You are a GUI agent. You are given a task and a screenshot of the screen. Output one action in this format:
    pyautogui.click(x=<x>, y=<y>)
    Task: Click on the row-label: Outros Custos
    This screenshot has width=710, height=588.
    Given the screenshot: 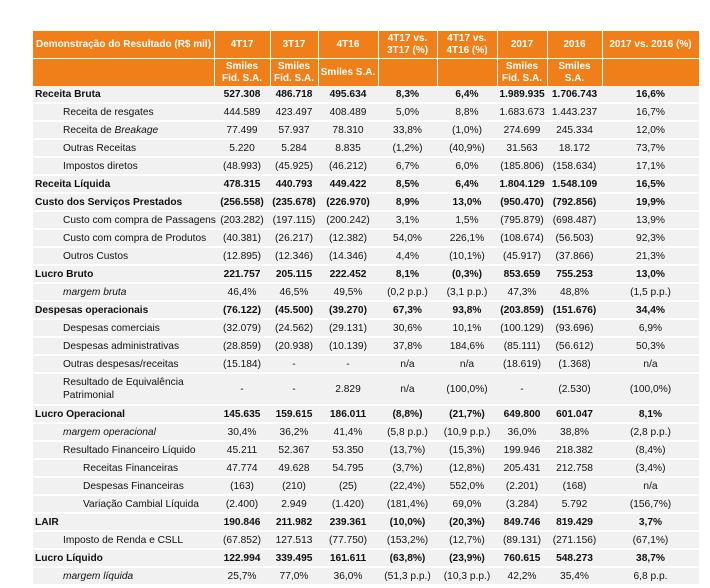 What is the action you would take?
    pyautogui.click(x=123, y=256)
    